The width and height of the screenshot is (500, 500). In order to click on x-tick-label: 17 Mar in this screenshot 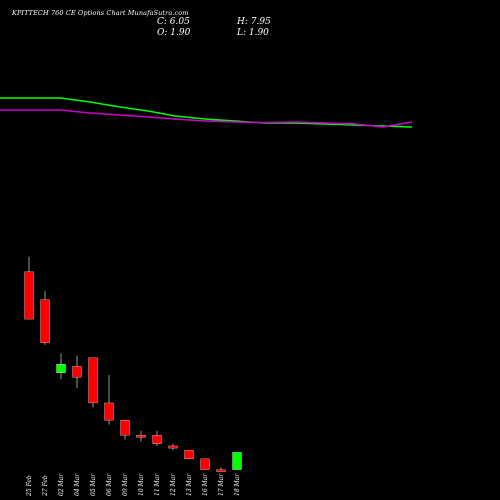, I will do `click(221, 484)`.